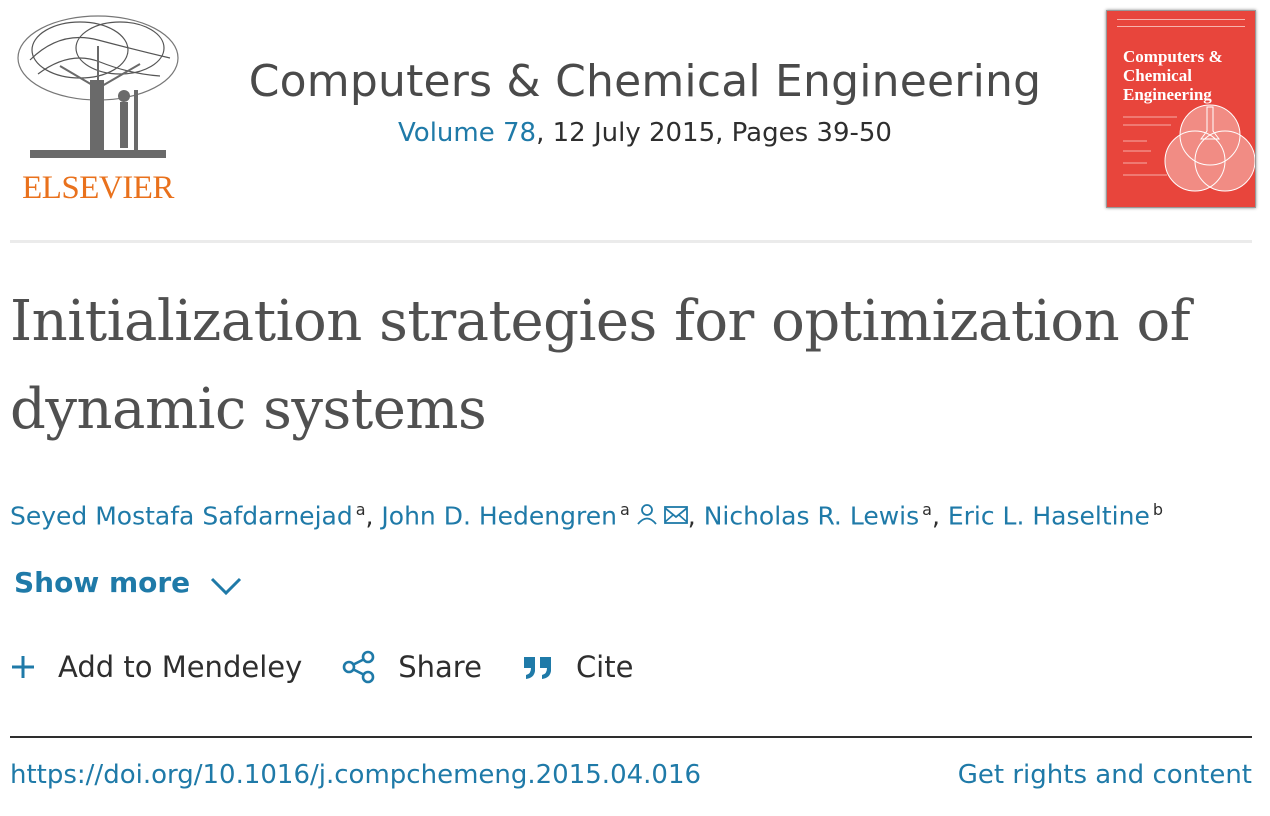  What do you see at coordinates (1157, 509) in the screenshot?
I see `affiliation-marker: b` at bounding box center [1157, 509].